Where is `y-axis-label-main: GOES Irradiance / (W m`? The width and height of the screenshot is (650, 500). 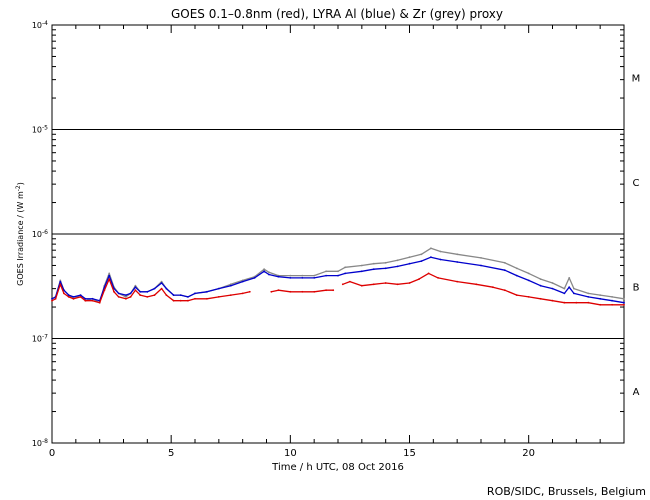
y-axis-label-main: GOES Irradiance / (W m is located at coordinates (20, 238).